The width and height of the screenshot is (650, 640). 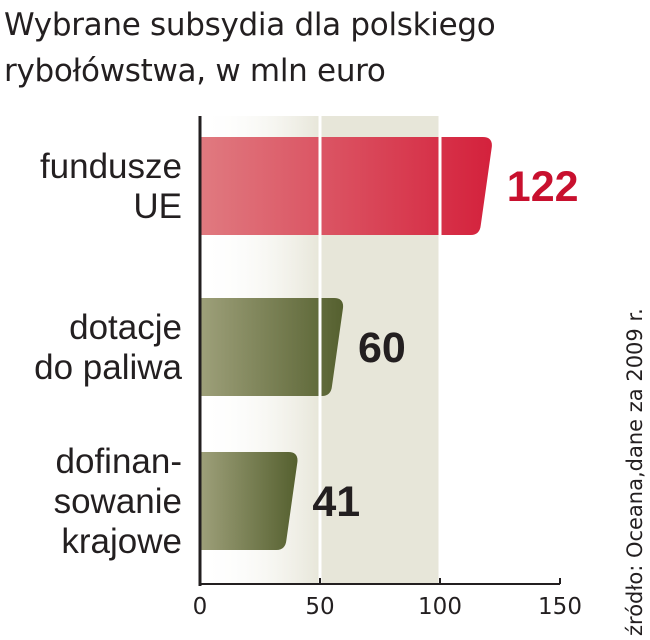 What do you see at coordinates (635, 472) in the screenshot?
I see `source-note: źródło: Oceana,dane za 2009 r.` at bounding box center [635, 472].